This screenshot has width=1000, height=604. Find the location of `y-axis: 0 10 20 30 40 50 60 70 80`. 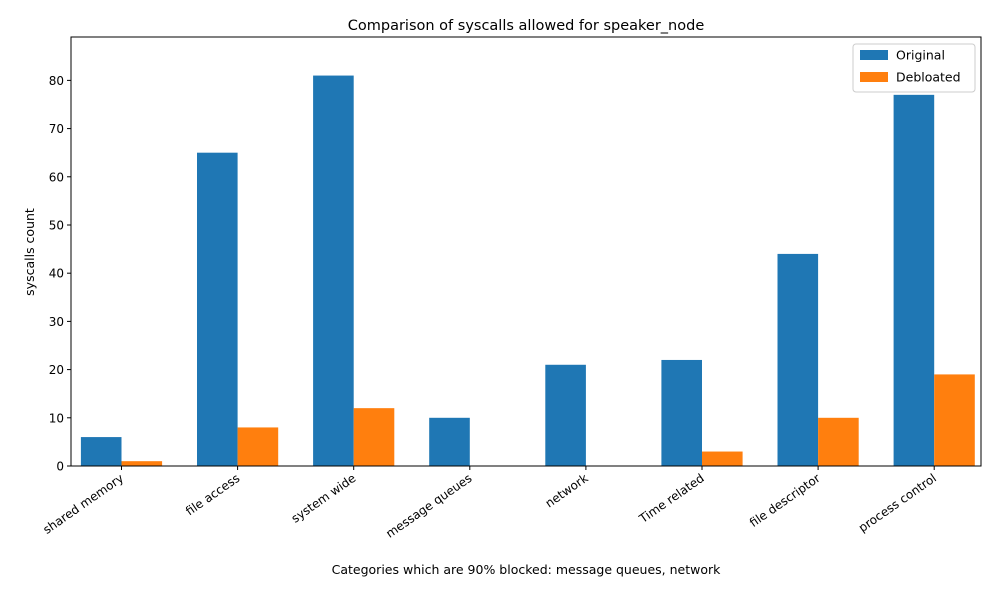

y-axis: 0 10 20 30 40 50 60 70 80 is located at coordinates (60, 274).